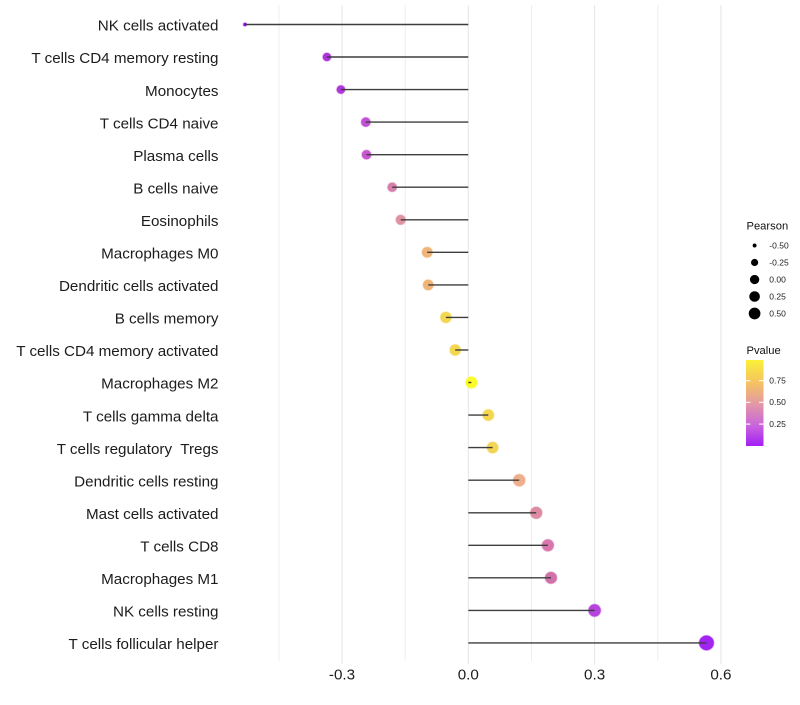 The width and height of the screenshot is (800, 705). What do you see at coordinates (167, 319) in the screenshot?
I see `svg-text: B cells memory` at bounding box center [167, 319].